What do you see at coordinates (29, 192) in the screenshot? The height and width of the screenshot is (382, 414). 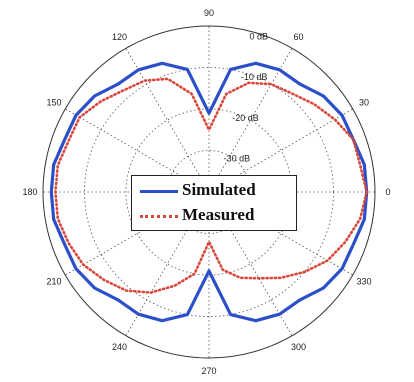 I see `angle-tick-label: 180` at bounding box center [29, 192].